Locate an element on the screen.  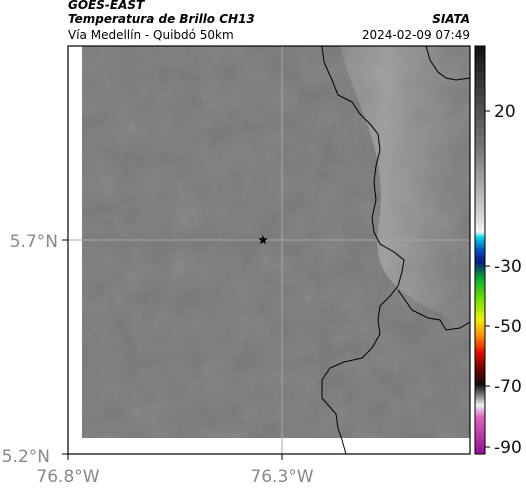
colorbar-label-5: -90 is located at coordinates (508, 448).